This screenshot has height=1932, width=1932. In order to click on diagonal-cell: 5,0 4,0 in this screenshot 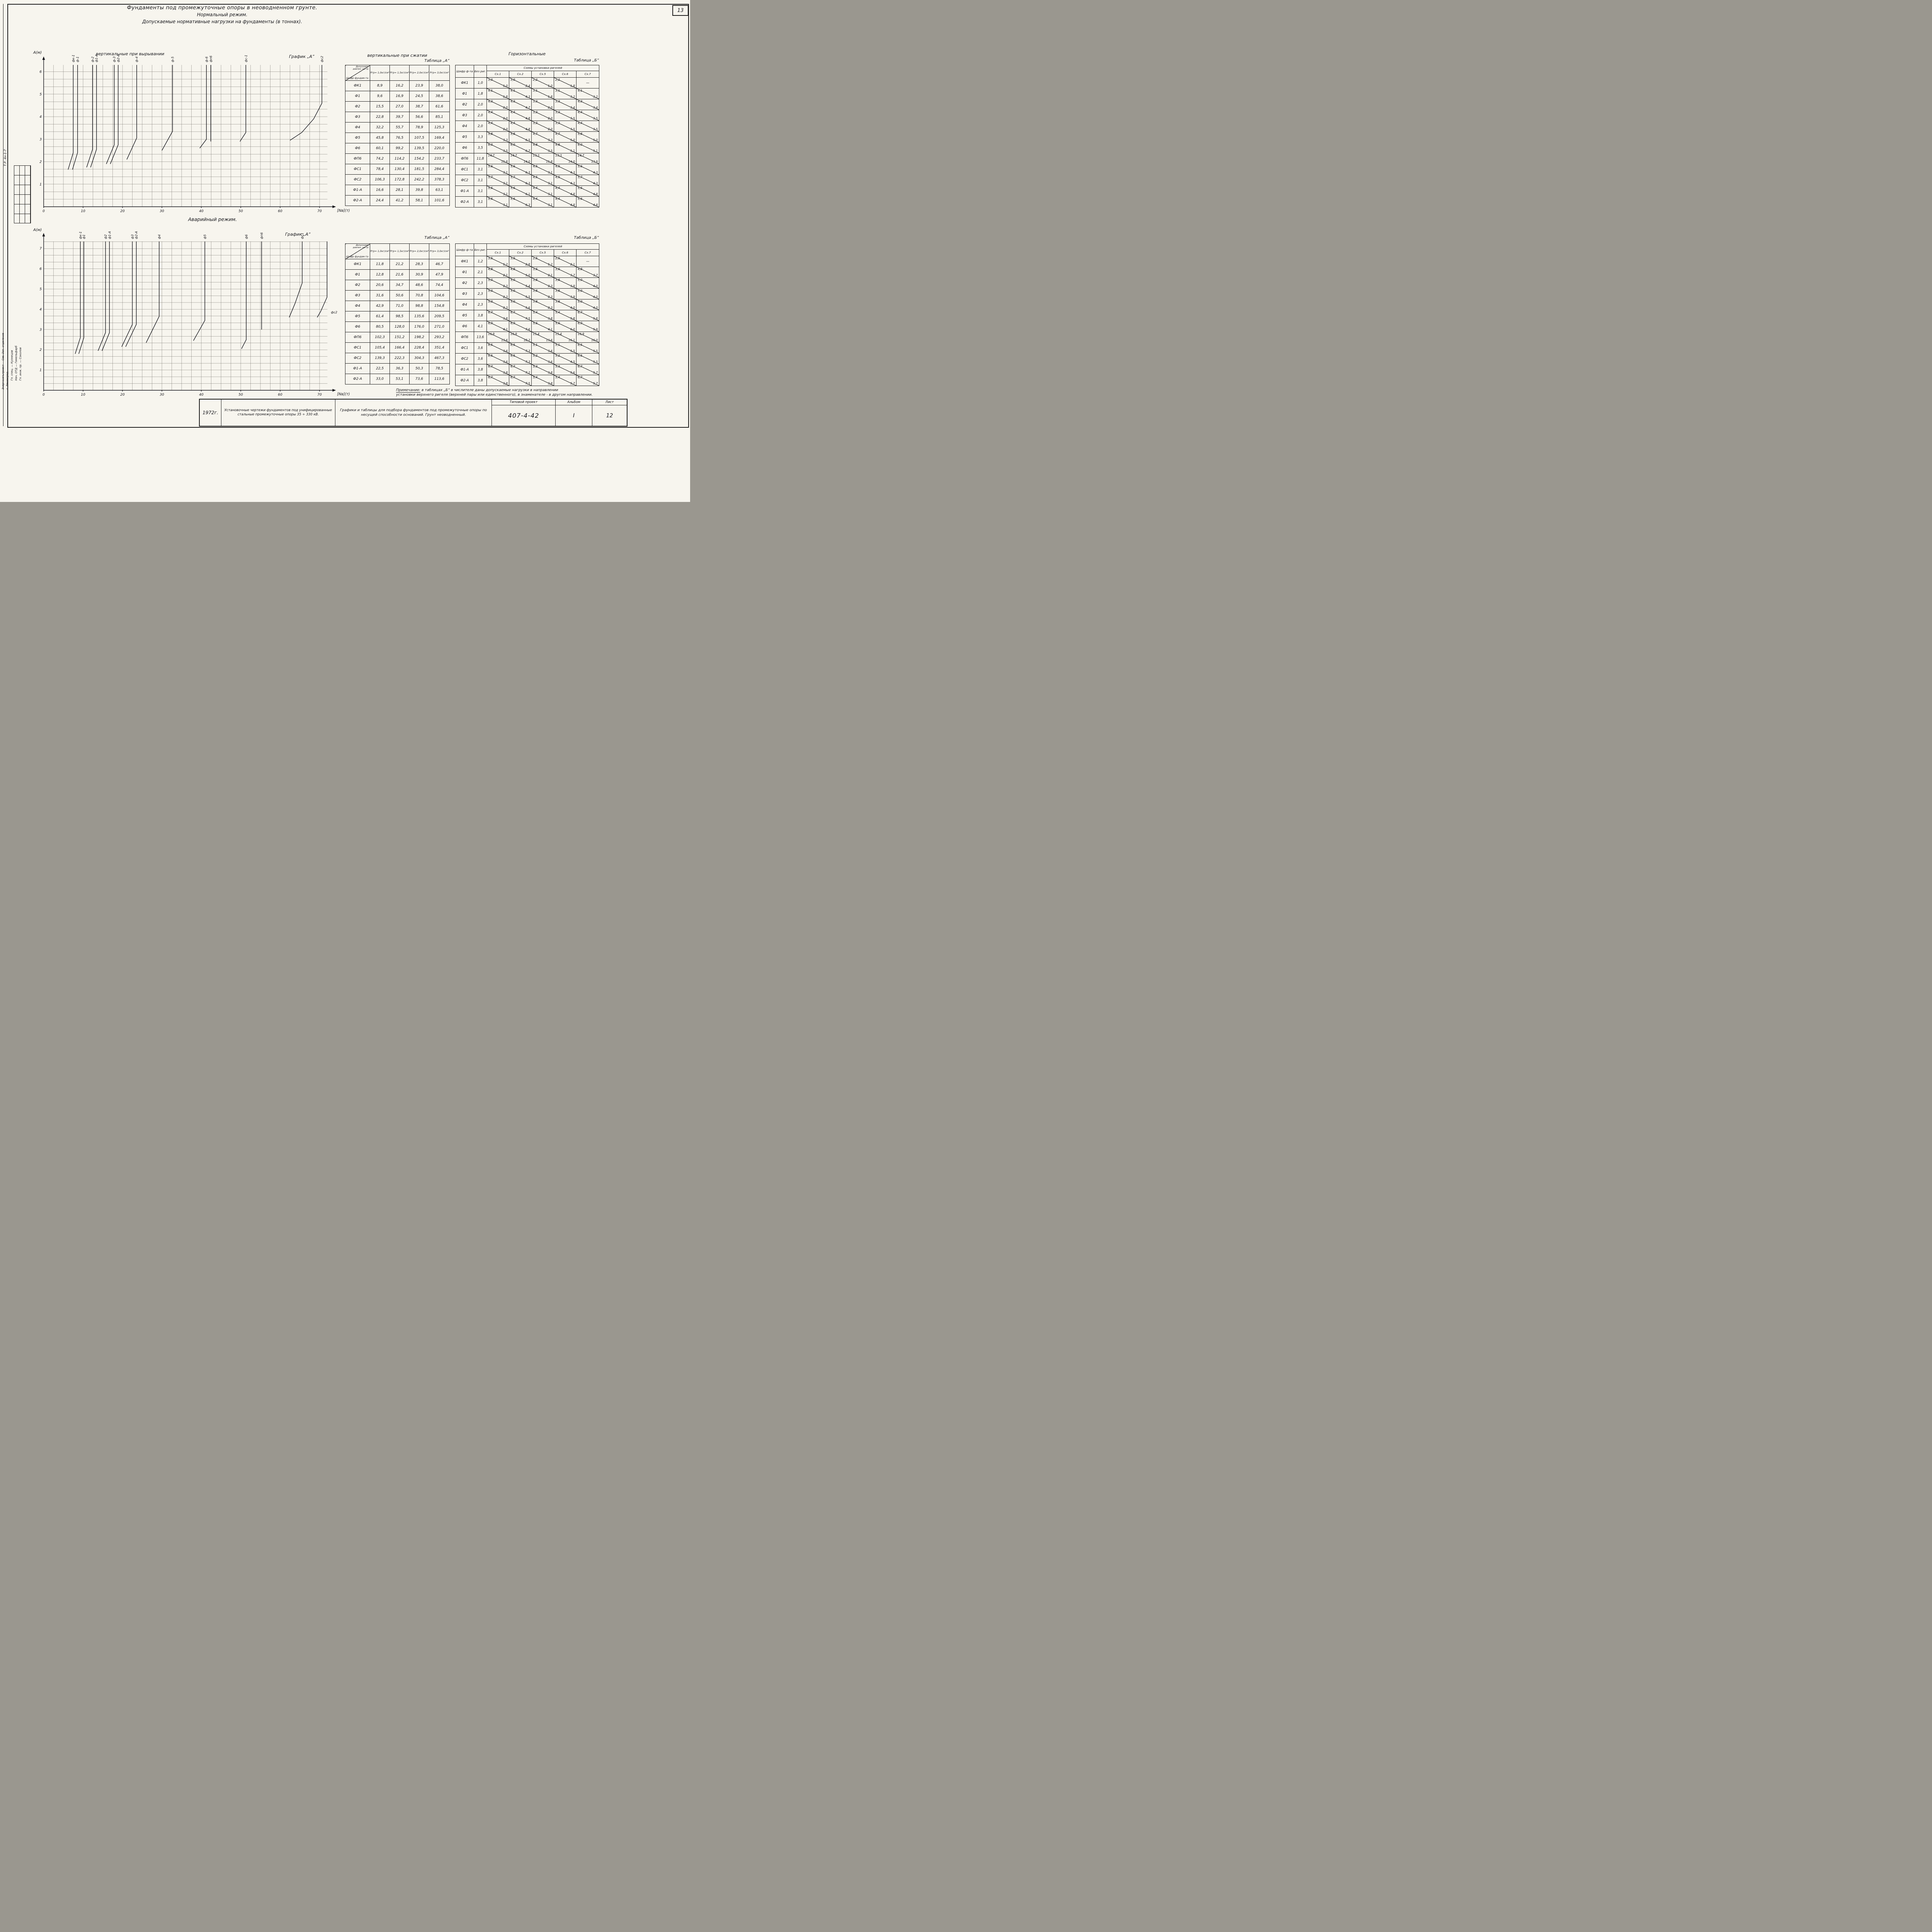, I will do `click(588, 305)`.